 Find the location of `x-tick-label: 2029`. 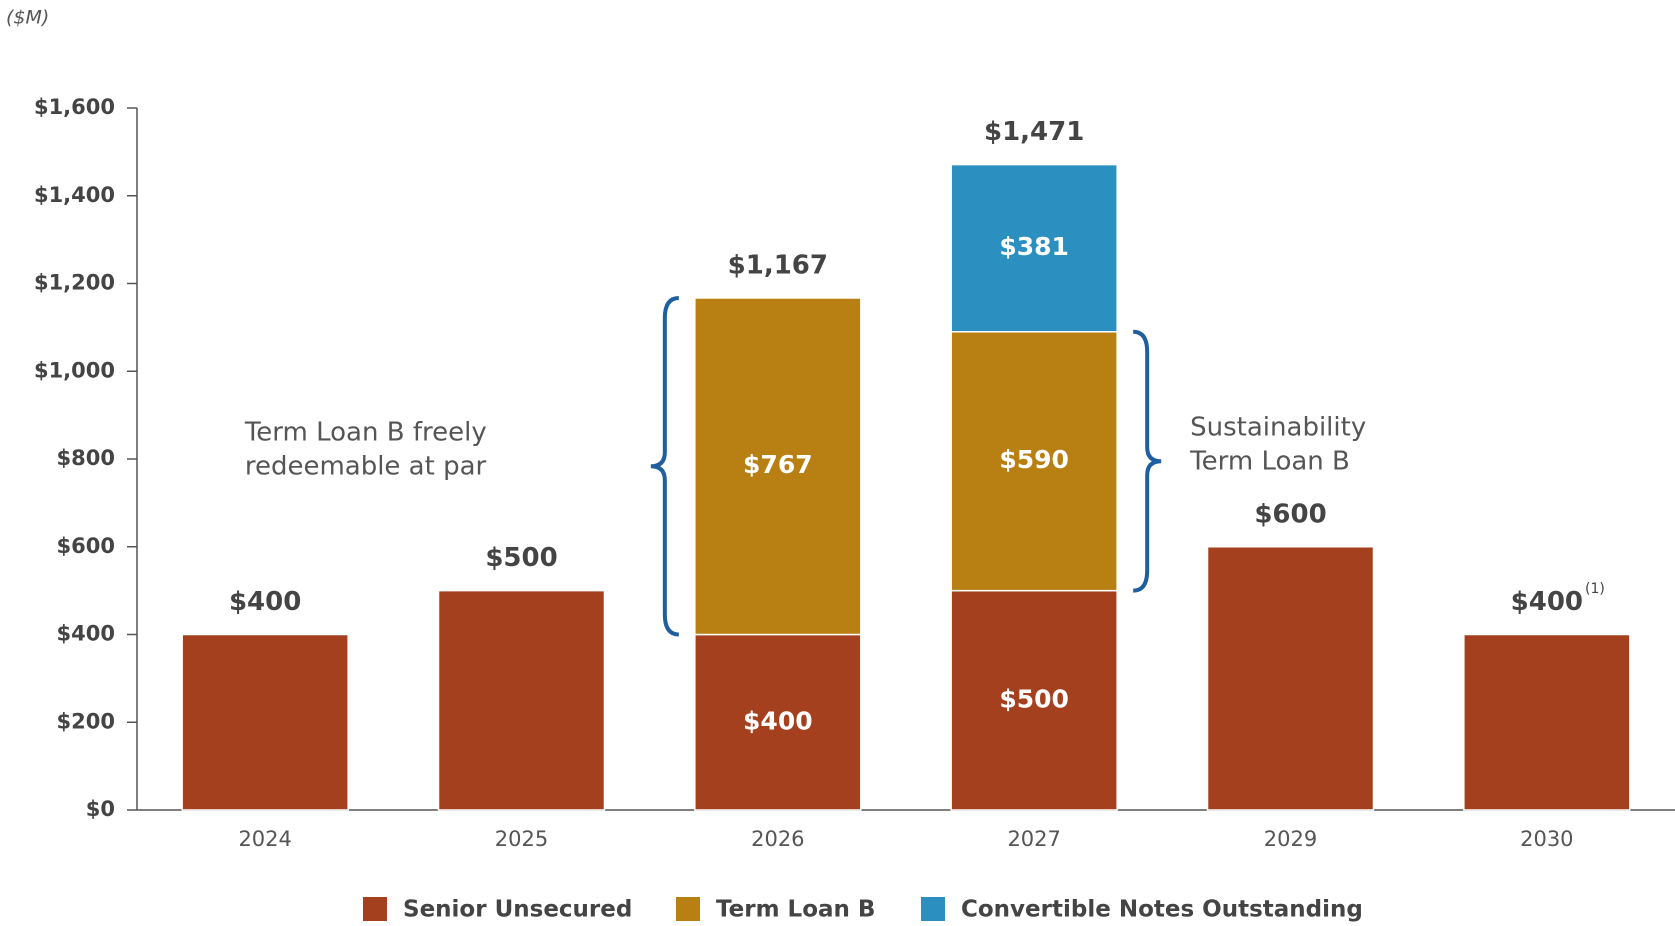

x-tick-label: 2029 is located at coordinates (1290, 839).